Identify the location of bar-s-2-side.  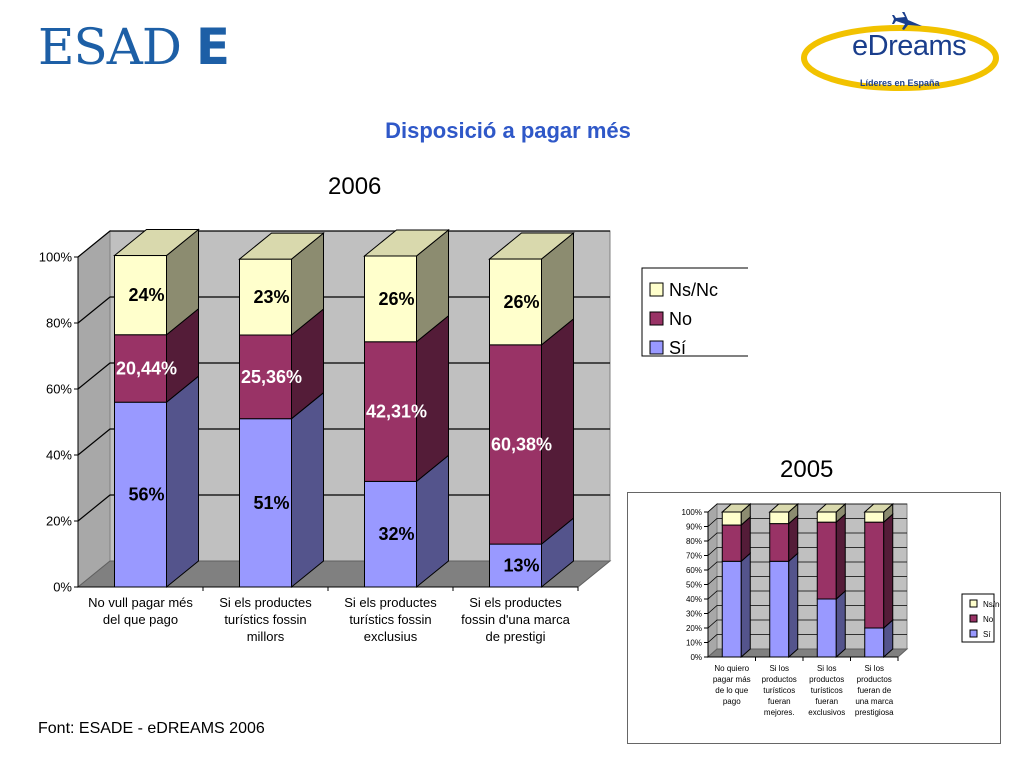
(840, 624).